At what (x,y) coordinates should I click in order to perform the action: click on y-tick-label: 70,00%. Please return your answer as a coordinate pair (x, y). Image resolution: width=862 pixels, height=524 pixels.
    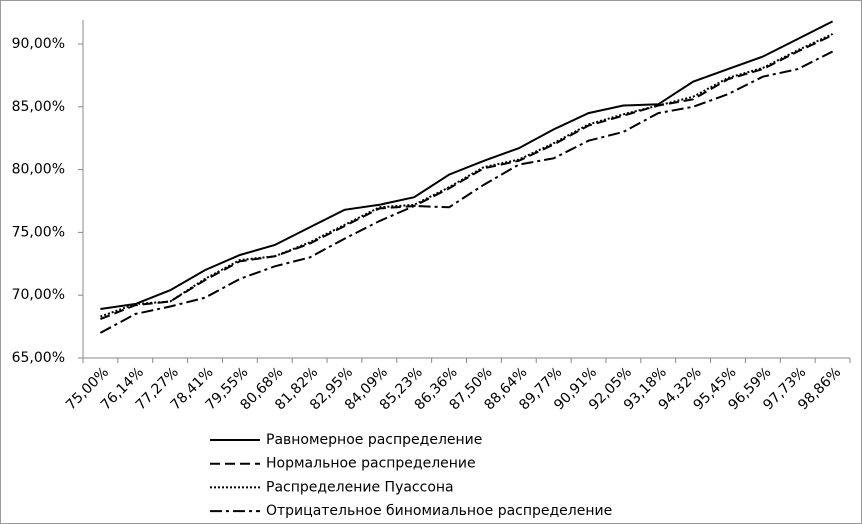
    Looking at the image, I should click on (38, 295).